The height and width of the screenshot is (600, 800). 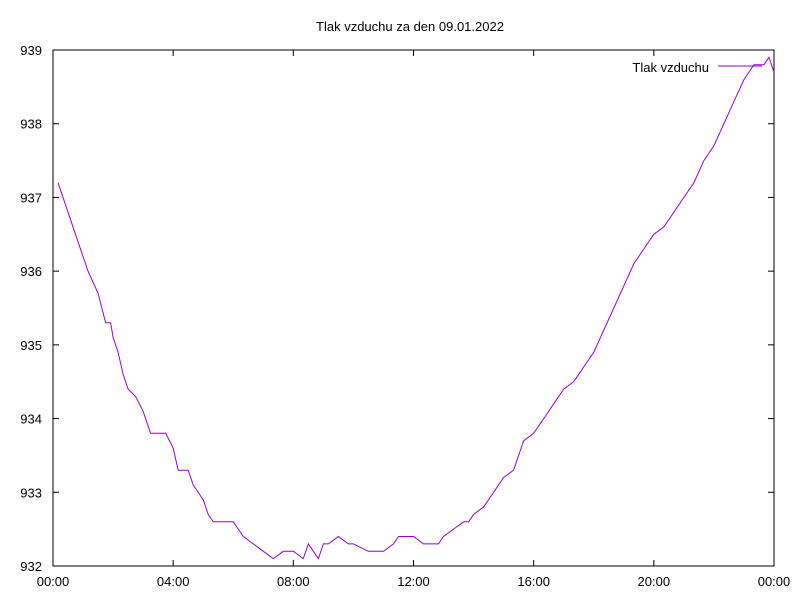 What do you see at coordinates (31, 271) in the screenshot?
I see `y-tick-label: 936` at bounding box center [31, 271].